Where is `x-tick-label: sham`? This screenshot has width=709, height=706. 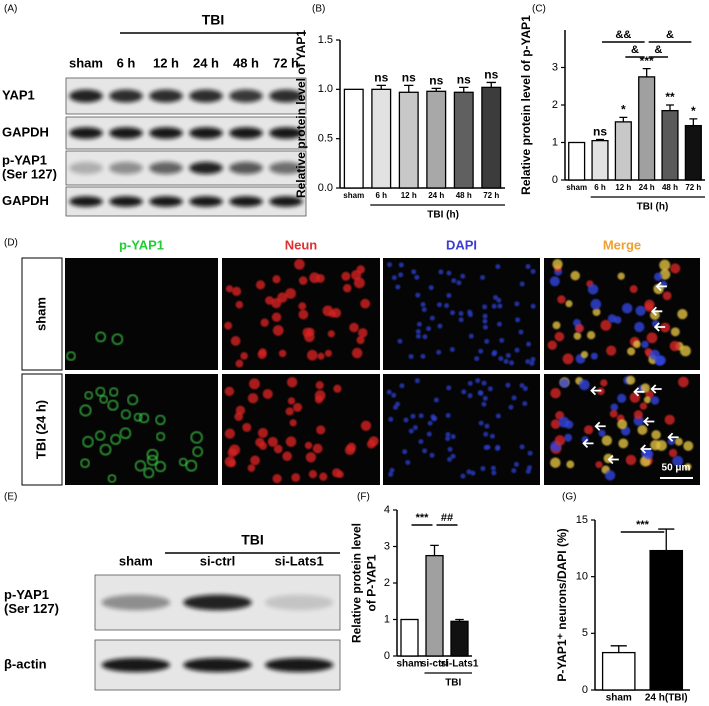 x-tick-label: sham is located at coordinates (576, 187).